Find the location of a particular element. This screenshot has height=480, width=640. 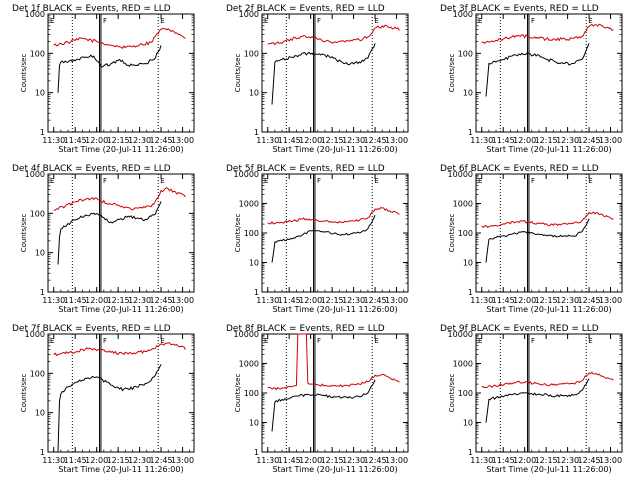

plot-title: Det 5f BLACK = Events, RED = LLD is located at coordinates (305, 169).